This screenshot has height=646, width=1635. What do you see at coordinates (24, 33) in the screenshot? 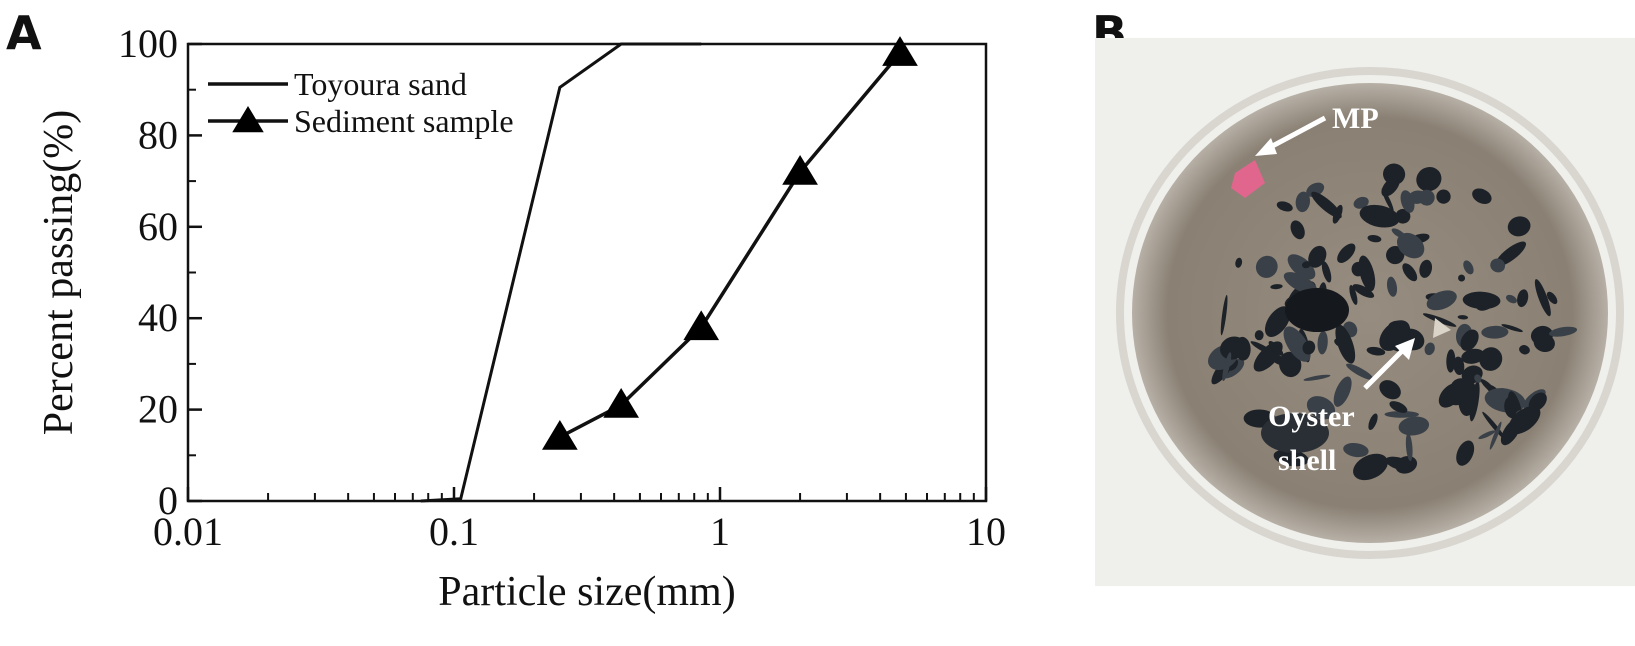
I see `panel-label-a: A` at bounding box center [24, 33].